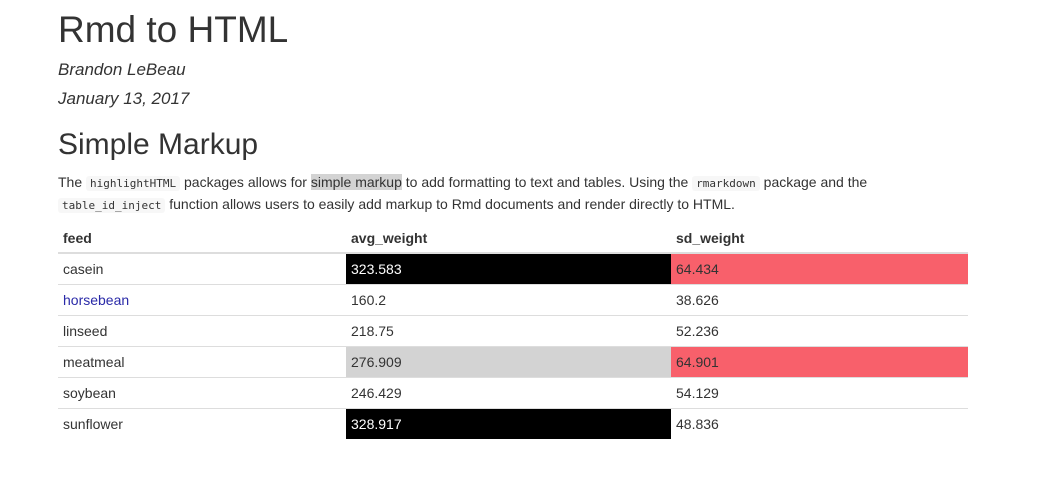  What do you see at coordinates (508, 362) in the screenshot?
I see `cell-avg-weight: 276.909` at bounding box center [508, 362].